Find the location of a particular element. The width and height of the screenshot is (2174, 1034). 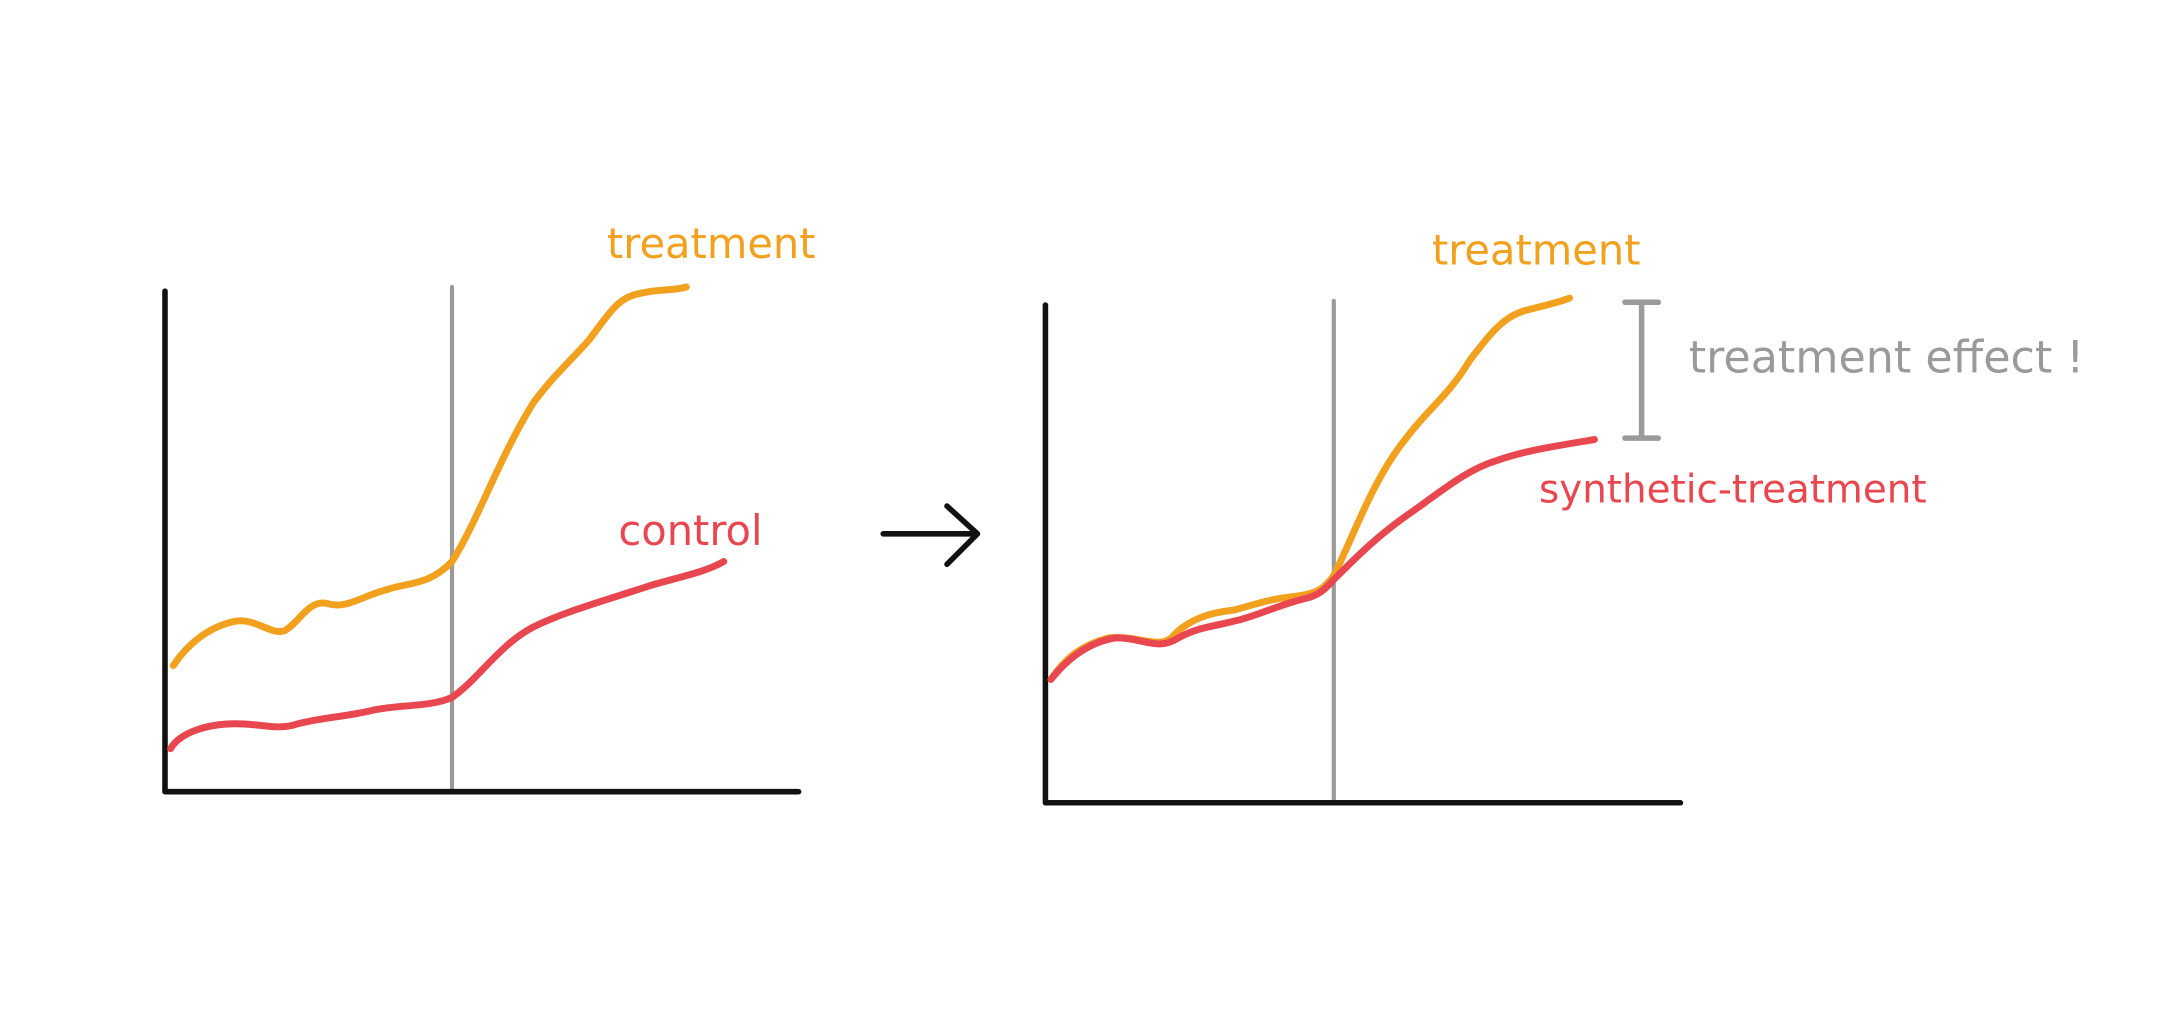

synthetic-curve is located at coordinates (1322, 559).